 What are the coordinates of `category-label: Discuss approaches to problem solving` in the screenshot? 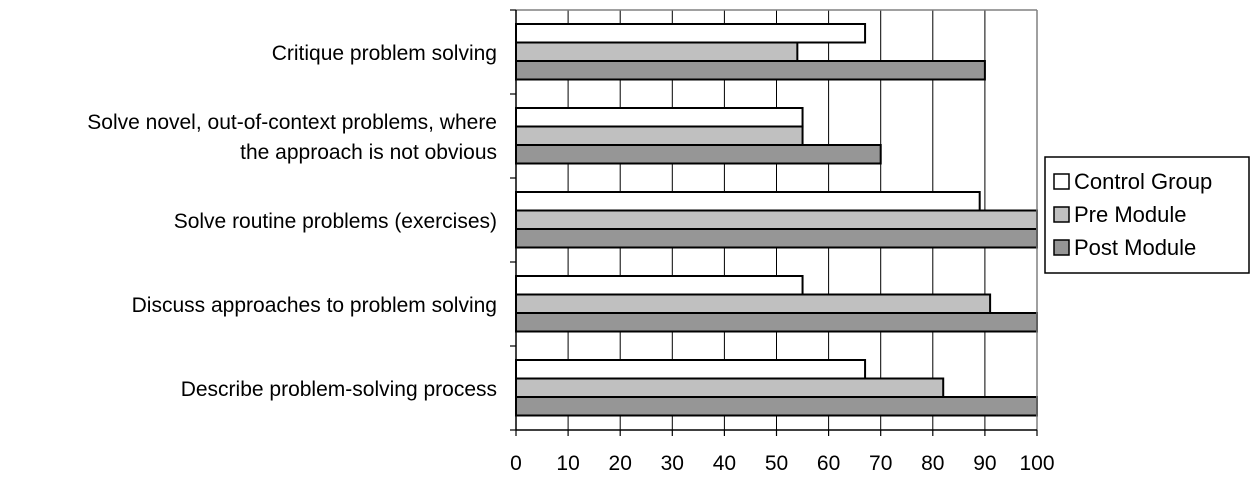 It's located at (314, 305).